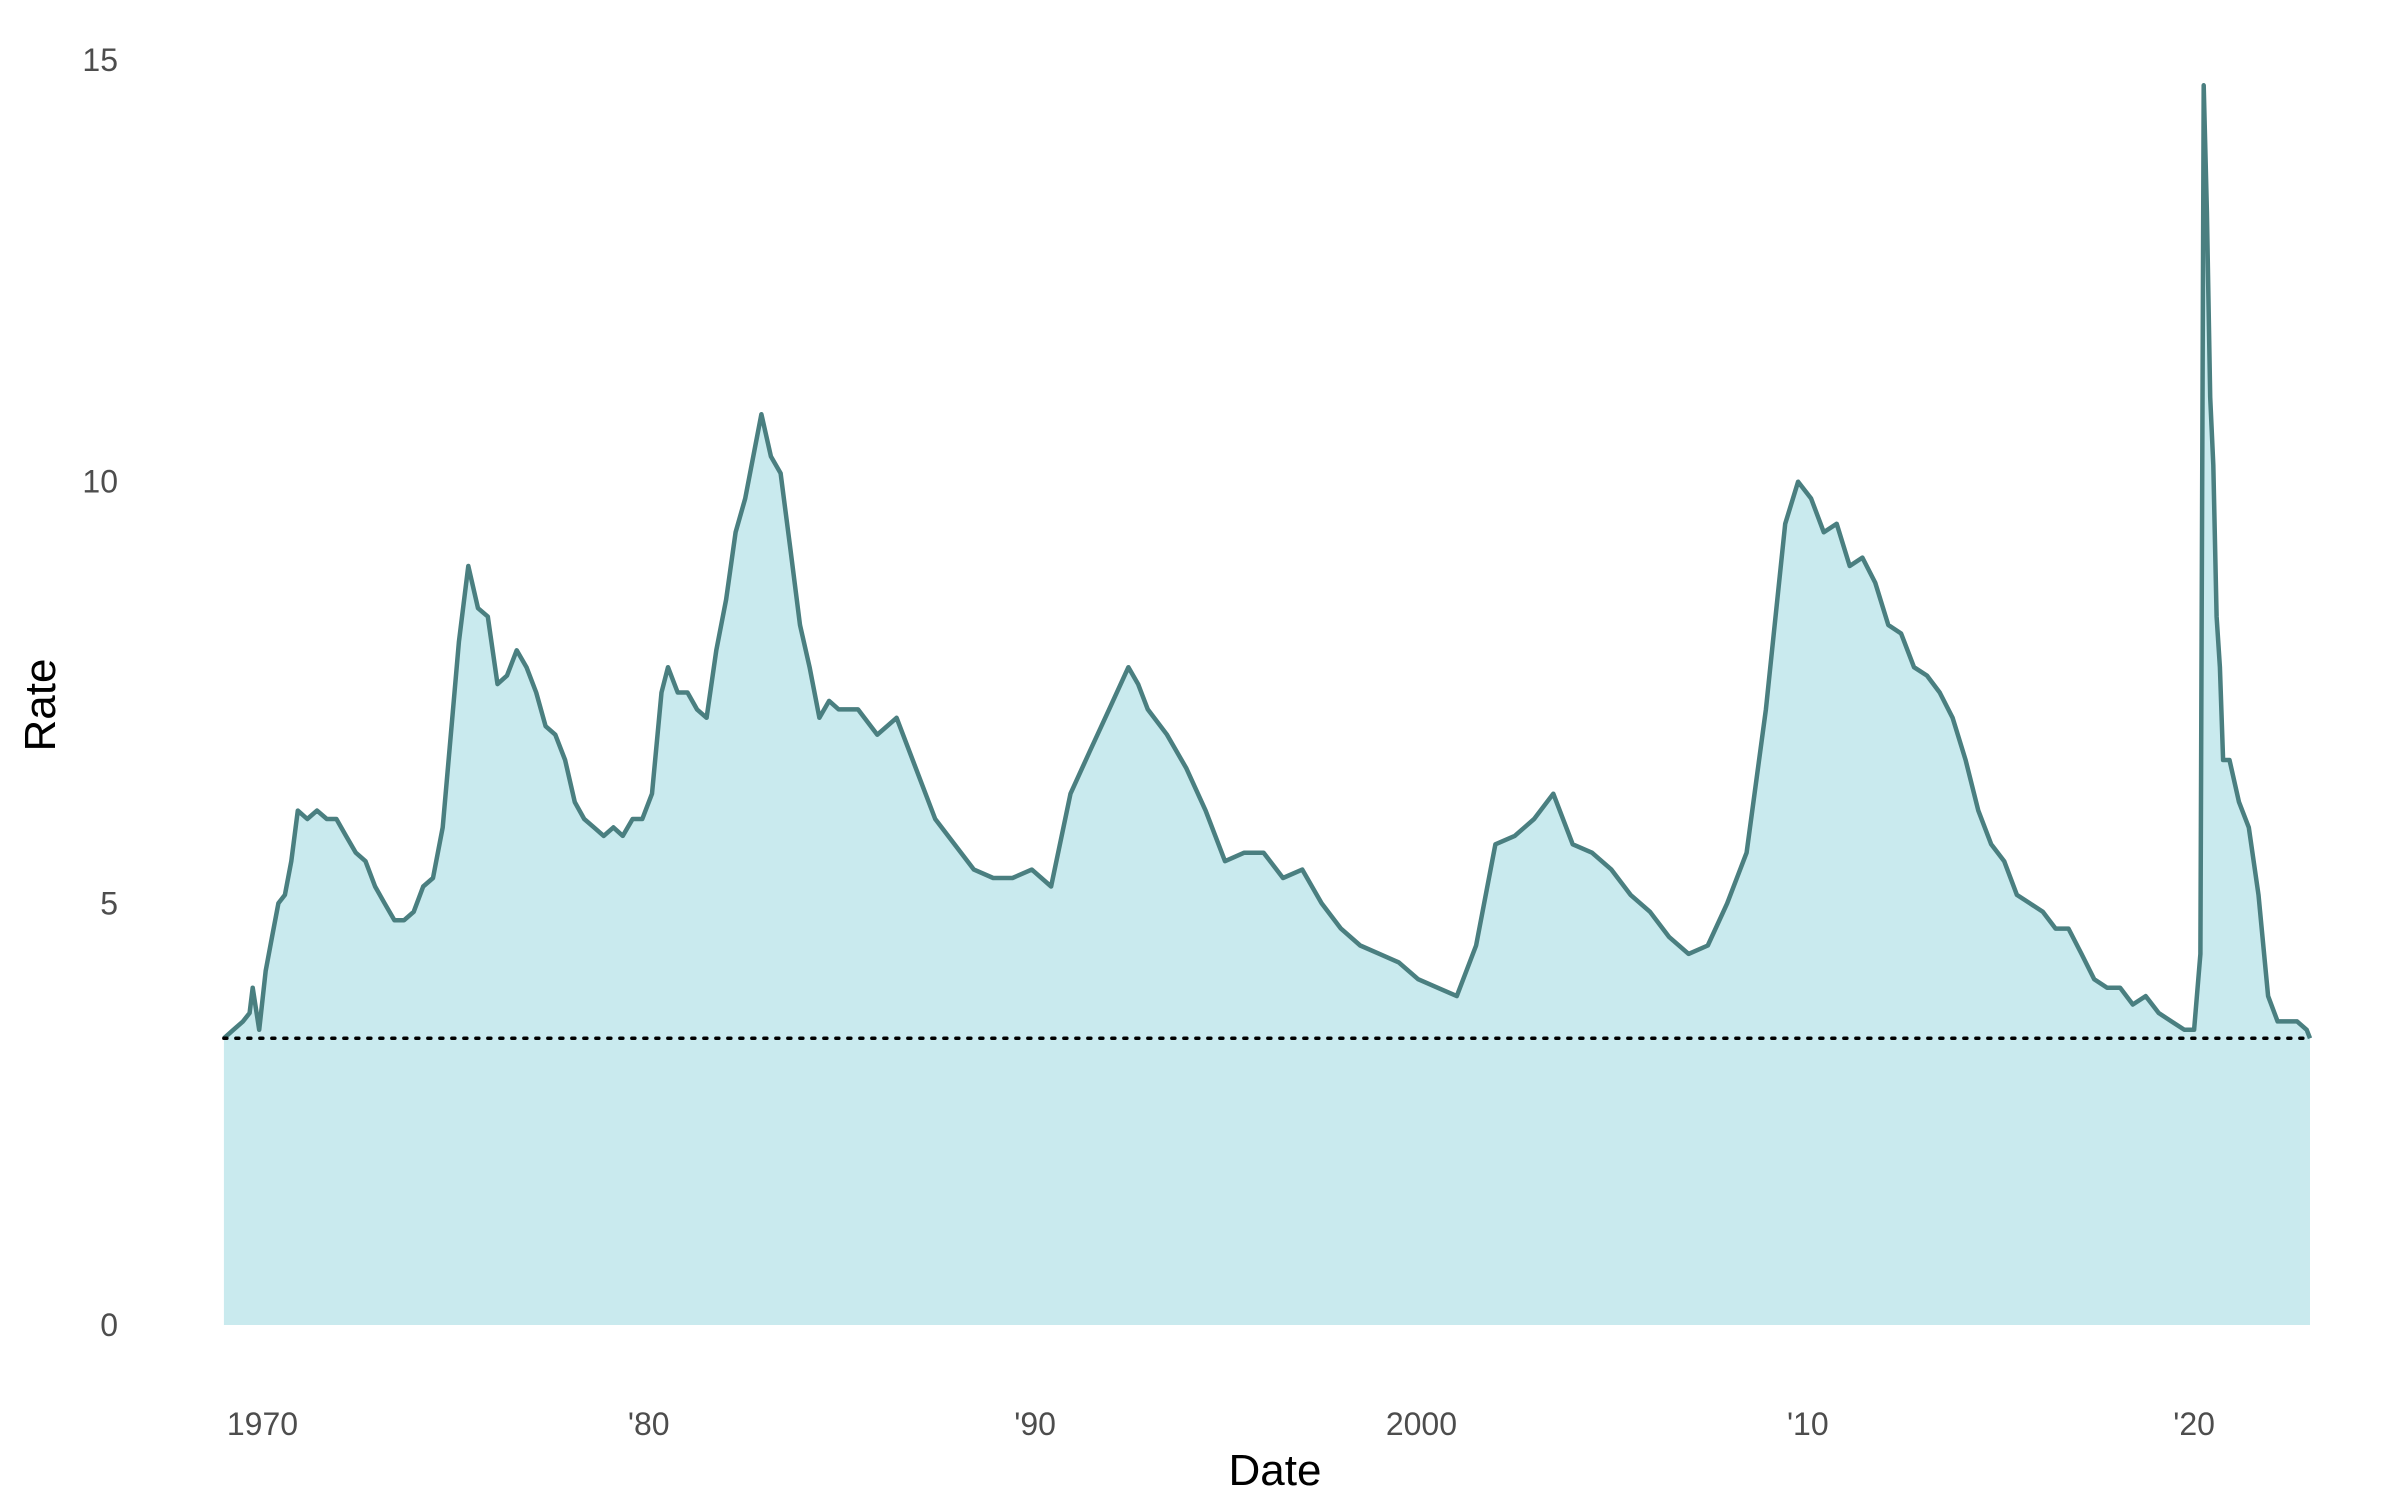  Describe the element at coordinates (109, 1325) in the screenshot. I see `y-tick-label: 0` at that location.